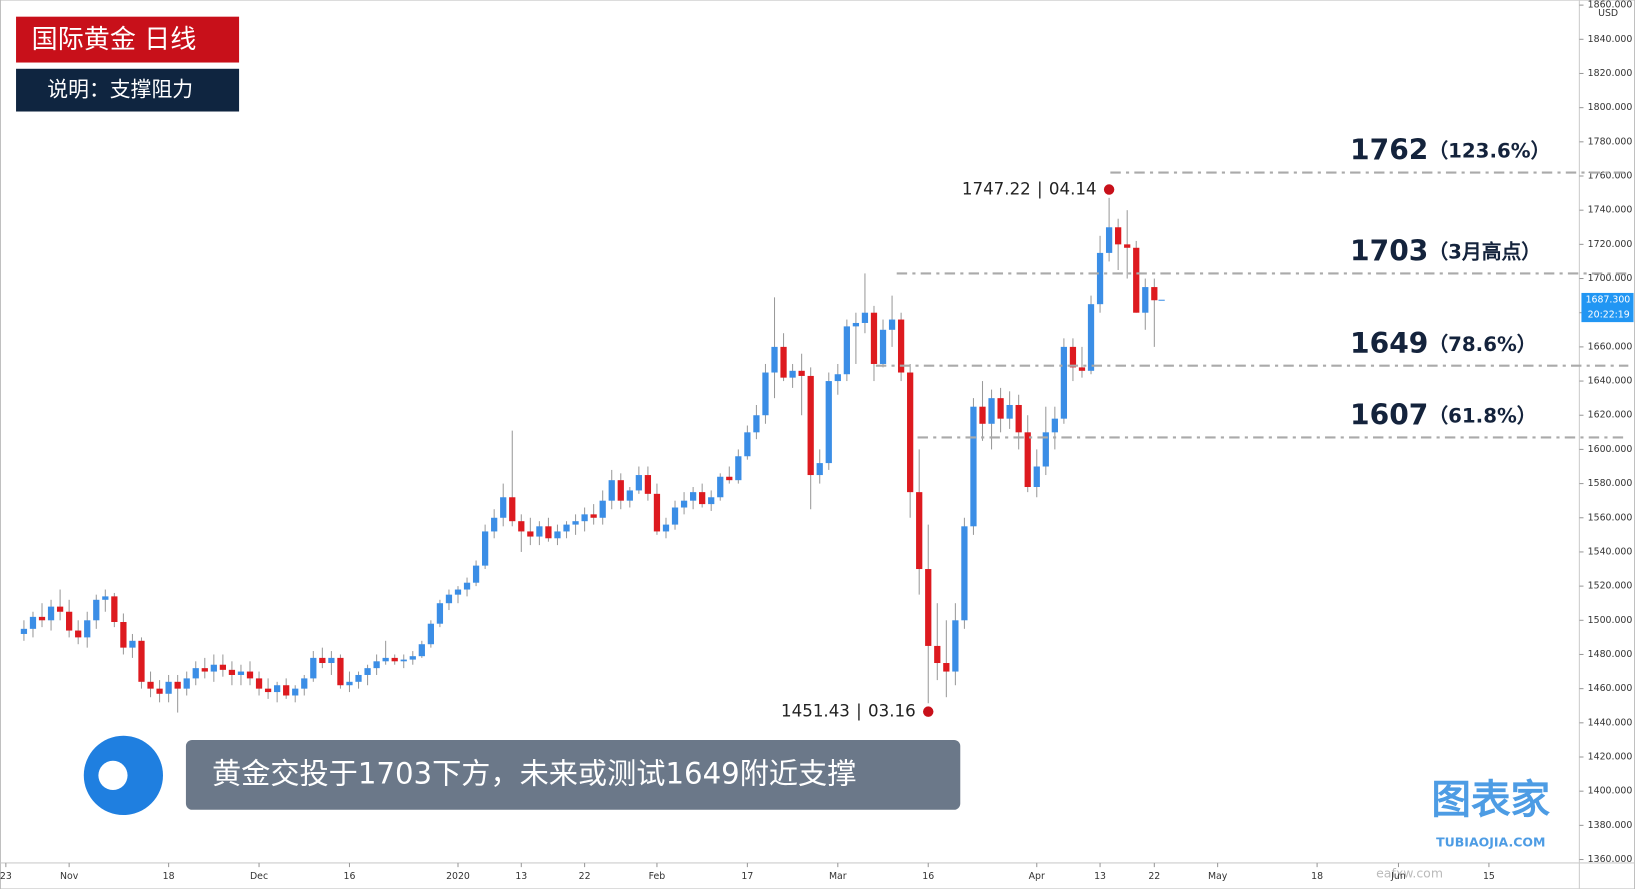 The height and width of the screenshot is (889, 1635). Describe the element at coordinates (1610, 859) in the screenshot. I see `y-tick-label: 1360.000` at that location.